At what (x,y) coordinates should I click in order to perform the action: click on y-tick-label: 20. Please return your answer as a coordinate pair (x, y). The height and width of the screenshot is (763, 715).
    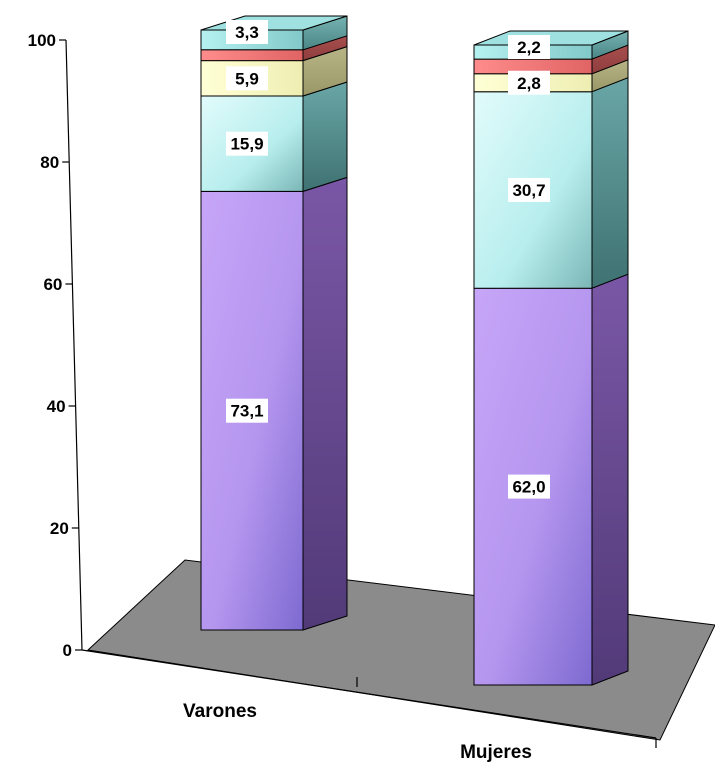
    Looking at the image, I should click on (59, 528).